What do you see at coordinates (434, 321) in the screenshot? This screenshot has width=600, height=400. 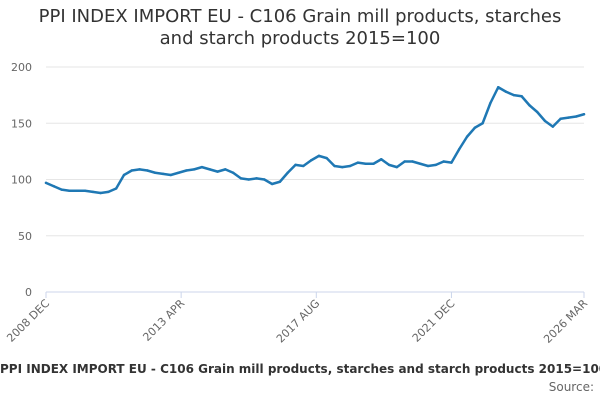 I see `x-tick-label: 2021 DEC` at bounding box center [434, 321].